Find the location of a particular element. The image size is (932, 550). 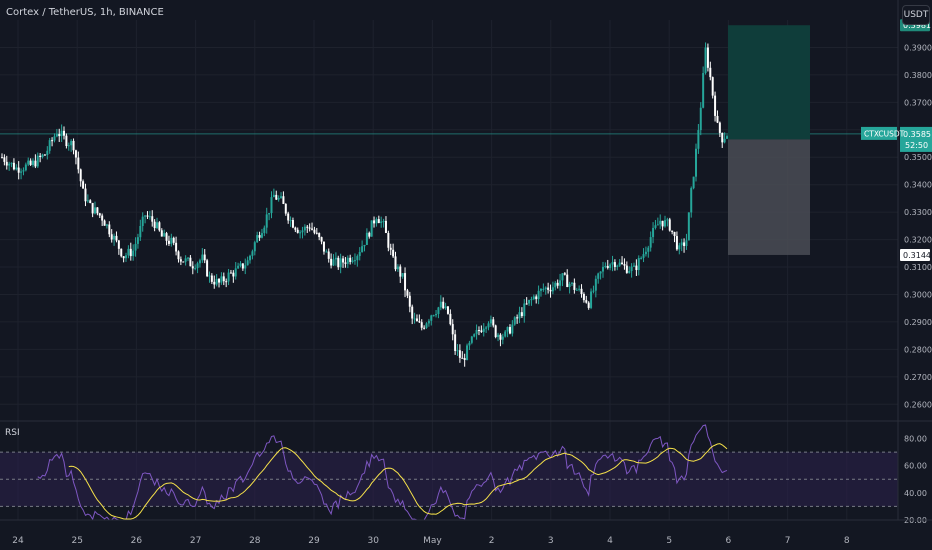

position-zones is located at coordinates (769, 140).